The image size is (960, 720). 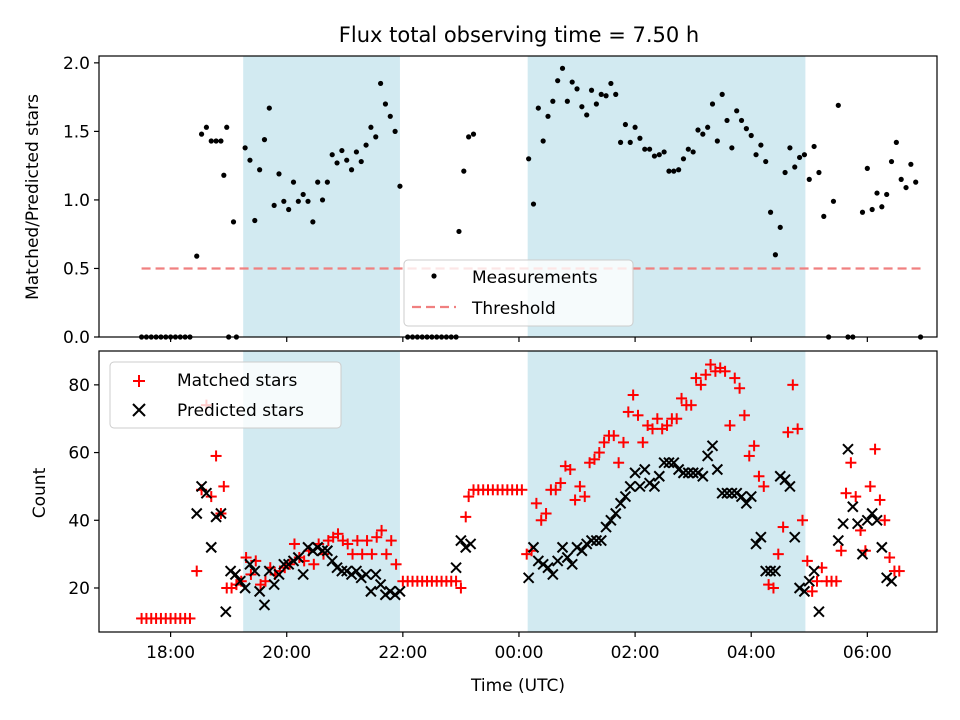 I want to click on x-tick-label: 20:00, so click(x=286, y=653).